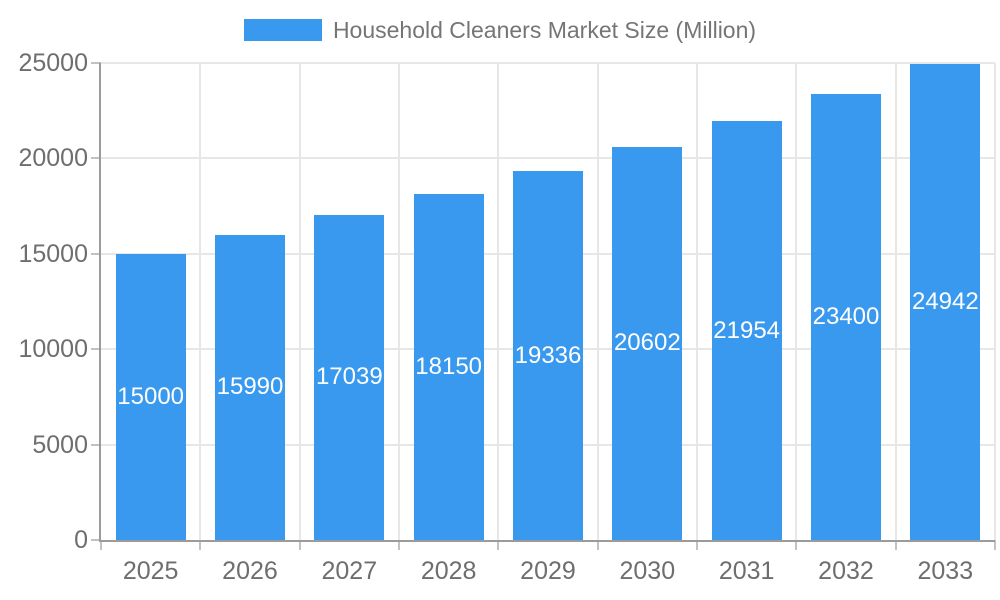 Image resolution: width=1000 pixels, height=600 pixels. I want to click on bar-value-label: 15990, so click(250, 387).